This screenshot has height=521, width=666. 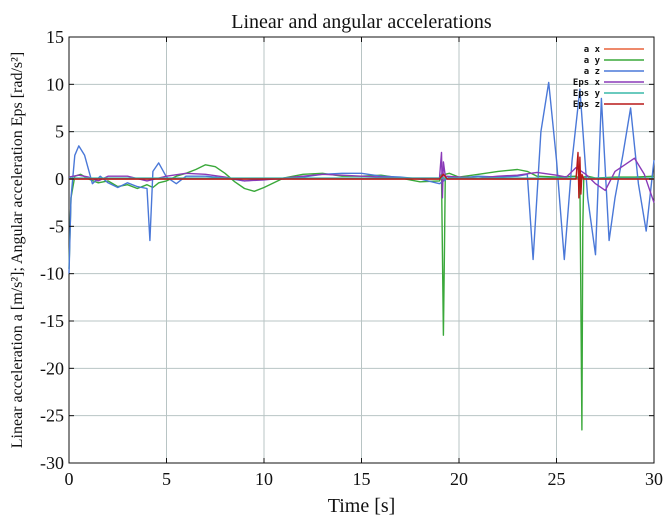 I want to click on x-tick-label: 5, so click(x=166, y=479).